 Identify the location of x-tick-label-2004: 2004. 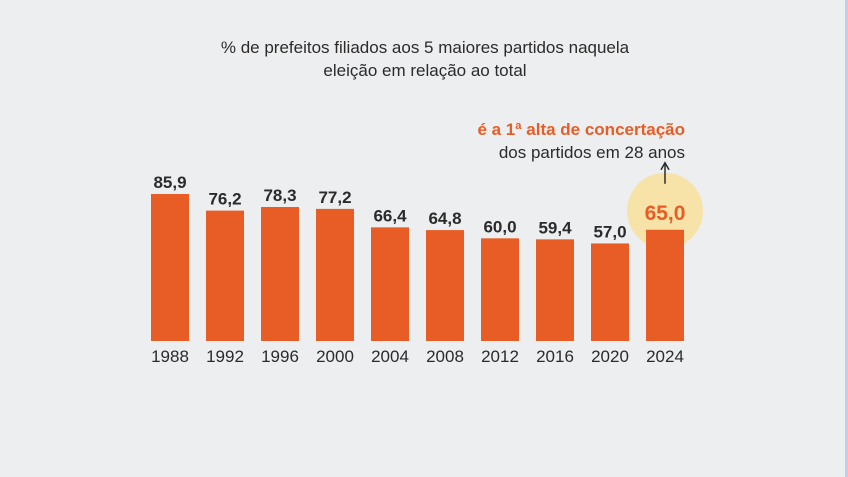
(390, 356).